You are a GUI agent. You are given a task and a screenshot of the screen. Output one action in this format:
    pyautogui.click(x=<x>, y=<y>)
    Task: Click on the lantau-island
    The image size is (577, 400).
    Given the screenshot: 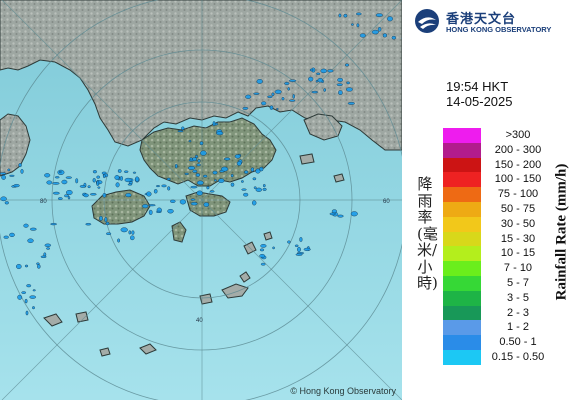 What is the action you would take?
    pyautogui.click(x=121, y=207)
    